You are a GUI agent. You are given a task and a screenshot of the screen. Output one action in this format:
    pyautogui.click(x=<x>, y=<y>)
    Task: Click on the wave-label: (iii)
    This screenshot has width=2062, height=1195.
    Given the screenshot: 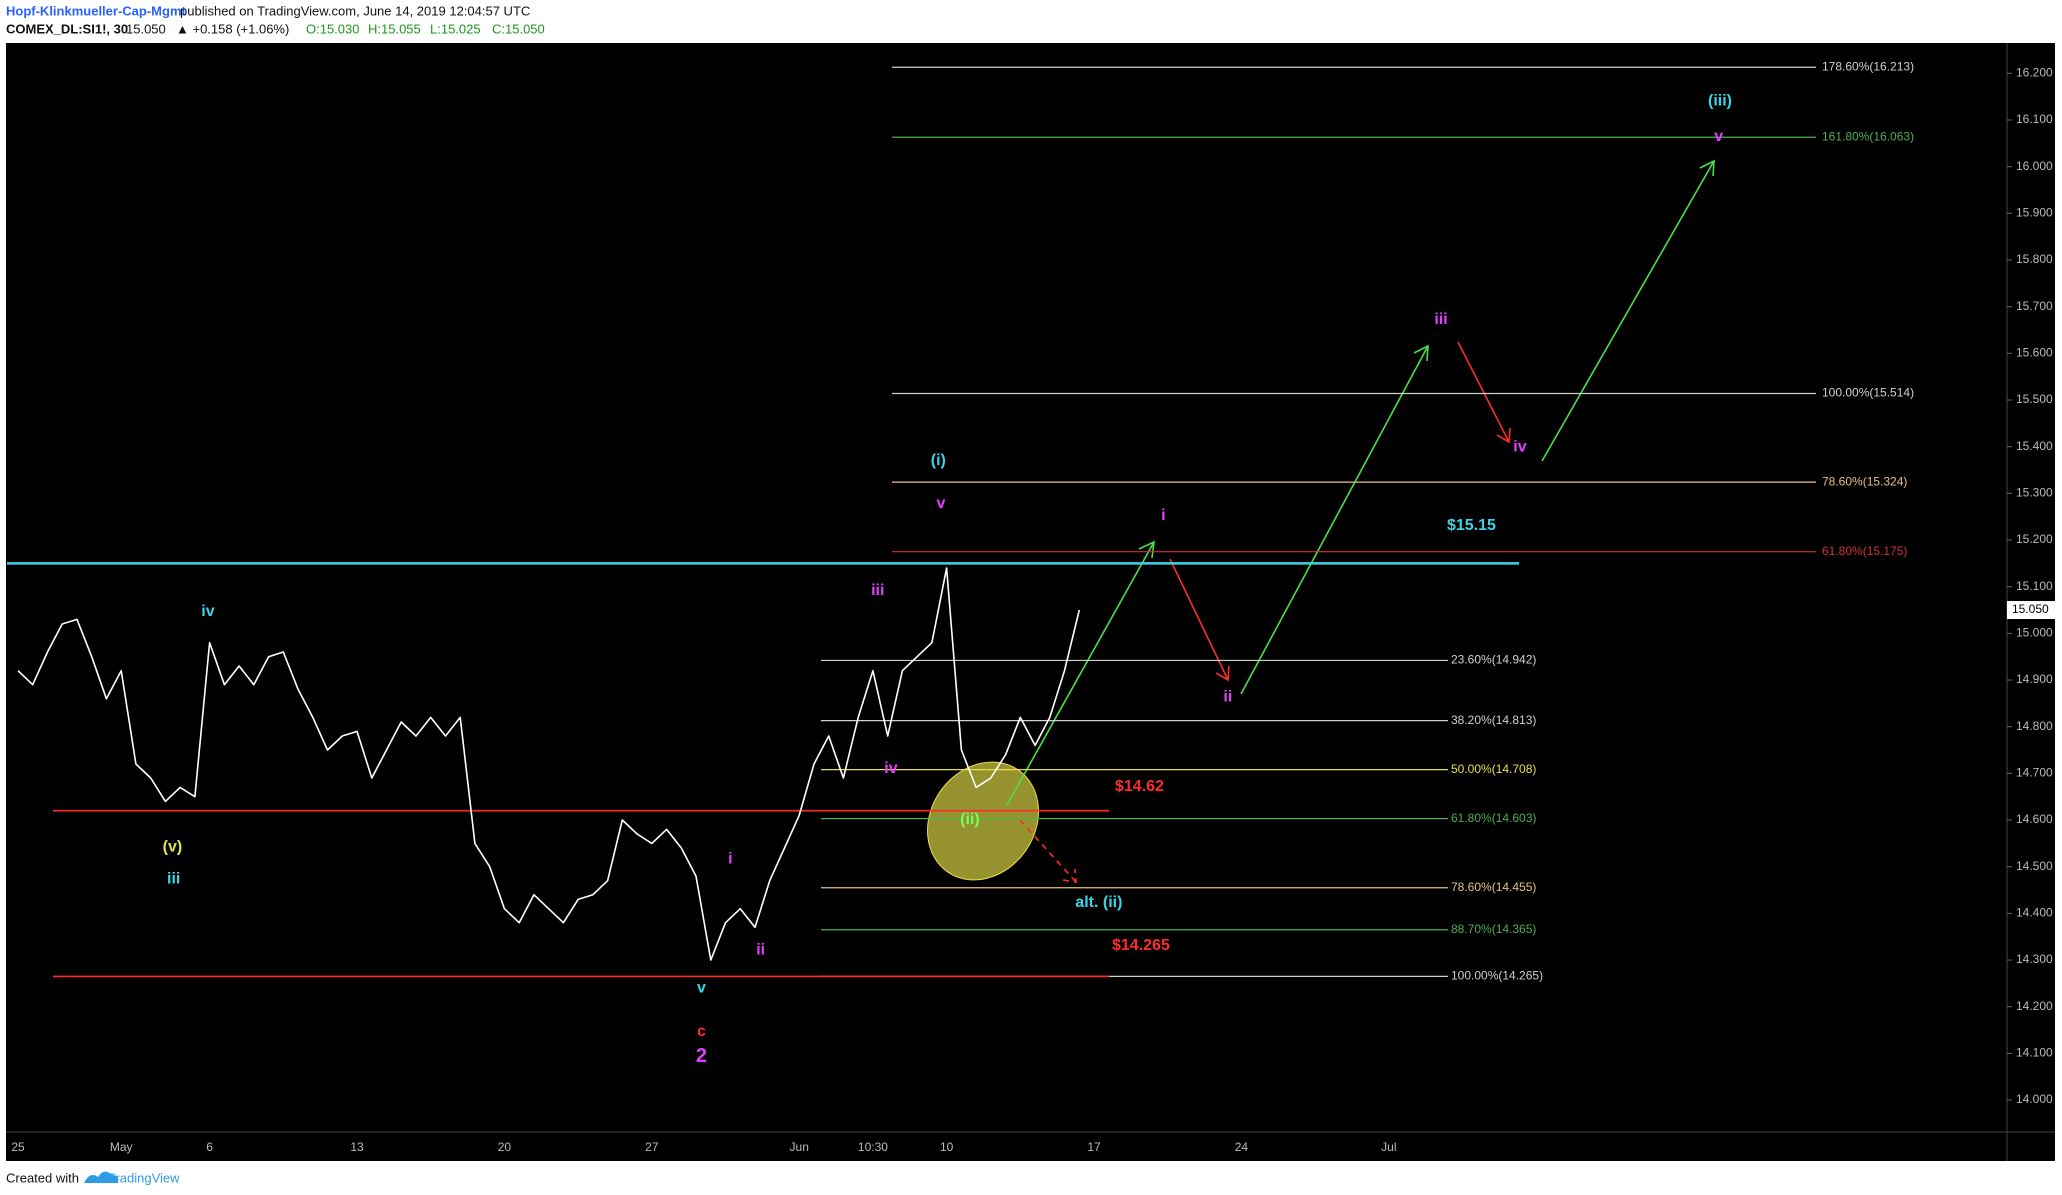 What is the action you would take?
    pyautogui.click(x=1720, y=101)
    